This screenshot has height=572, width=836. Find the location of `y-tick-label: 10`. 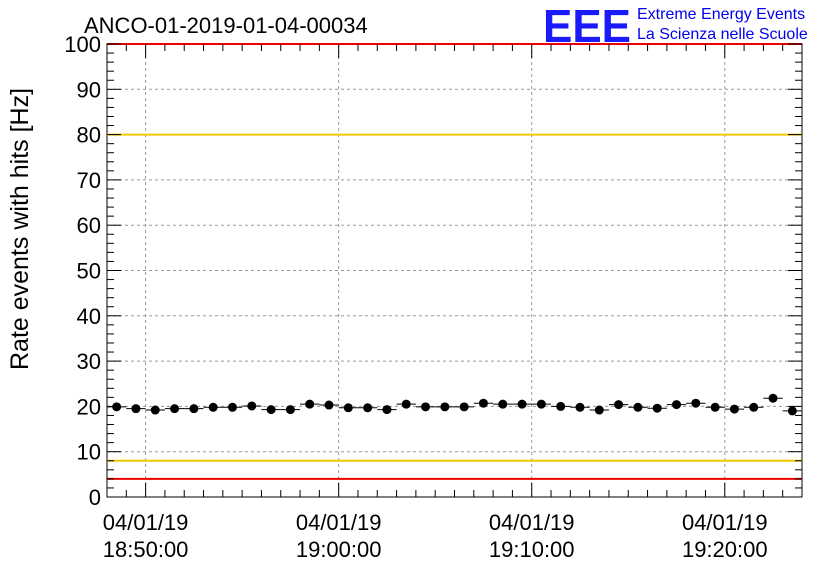

y-tick-label: 10 is located at coordinates (89, 452).